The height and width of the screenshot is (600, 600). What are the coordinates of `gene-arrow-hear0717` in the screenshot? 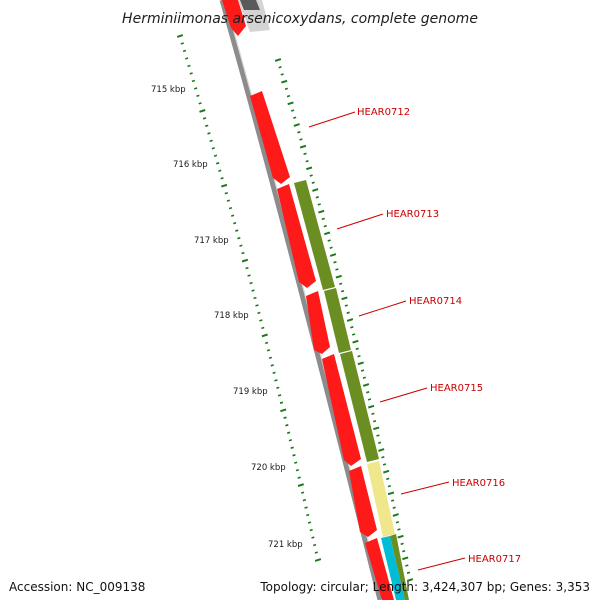 It's located at (379, 569).